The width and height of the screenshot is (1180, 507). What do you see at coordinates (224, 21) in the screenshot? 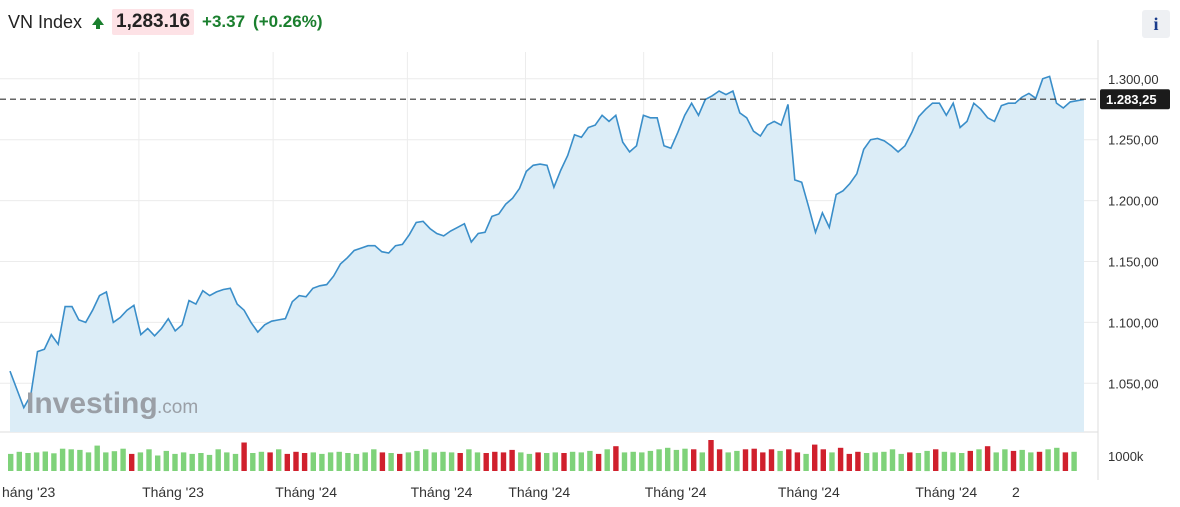
I see `price-change: +3.37` at bounding box center [224, 21].